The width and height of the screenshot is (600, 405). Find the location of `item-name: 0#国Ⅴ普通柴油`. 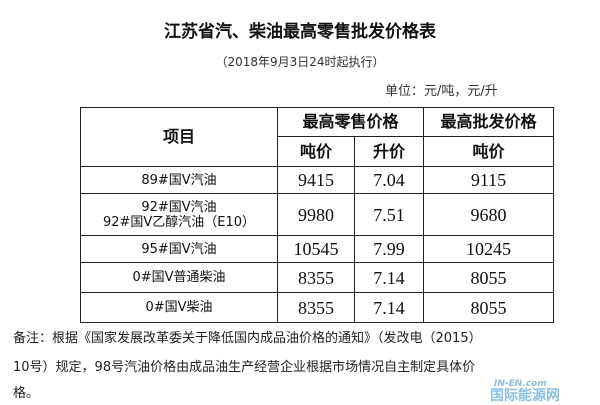

item-name: 0#国Ⅴ普通柴油 is located at coordinates (179, 277).